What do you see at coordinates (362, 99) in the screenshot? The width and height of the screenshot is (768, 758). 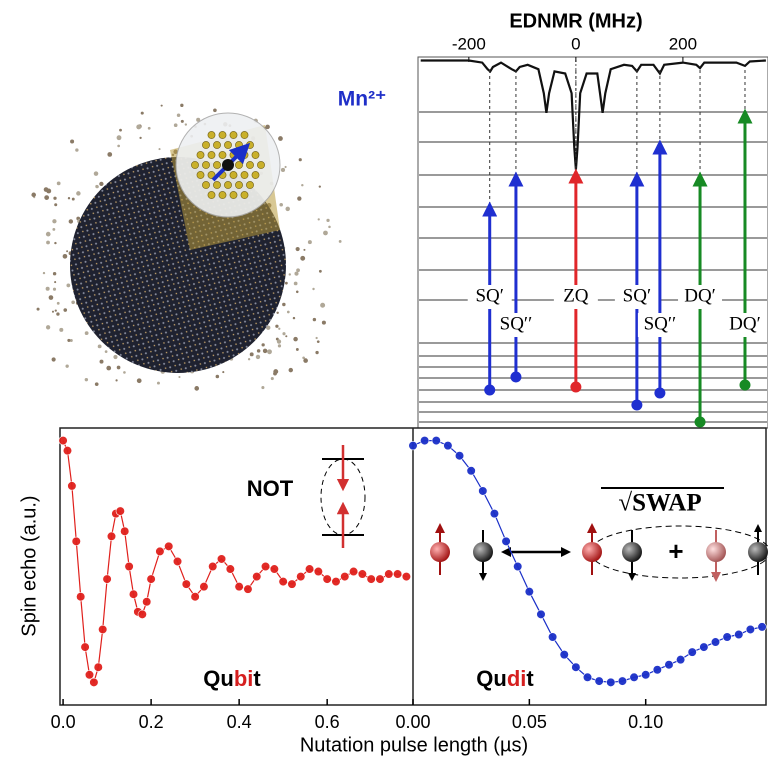 I see `ion-label: Mn²⁺` at bounding box center [362, 99].